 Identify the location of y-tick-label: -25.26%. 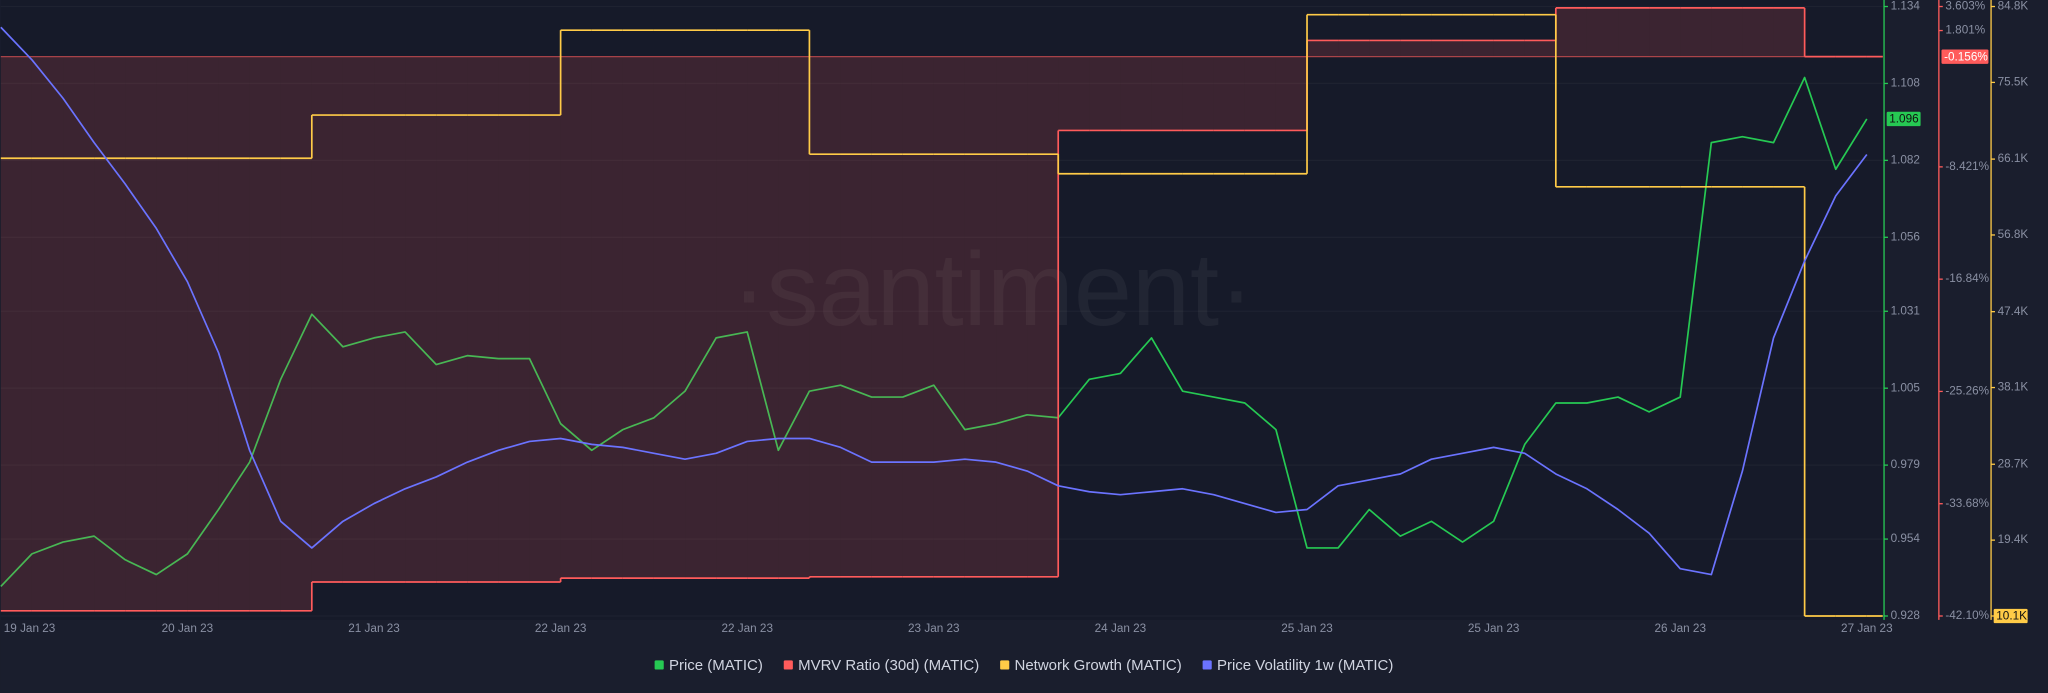
(1967, 391).